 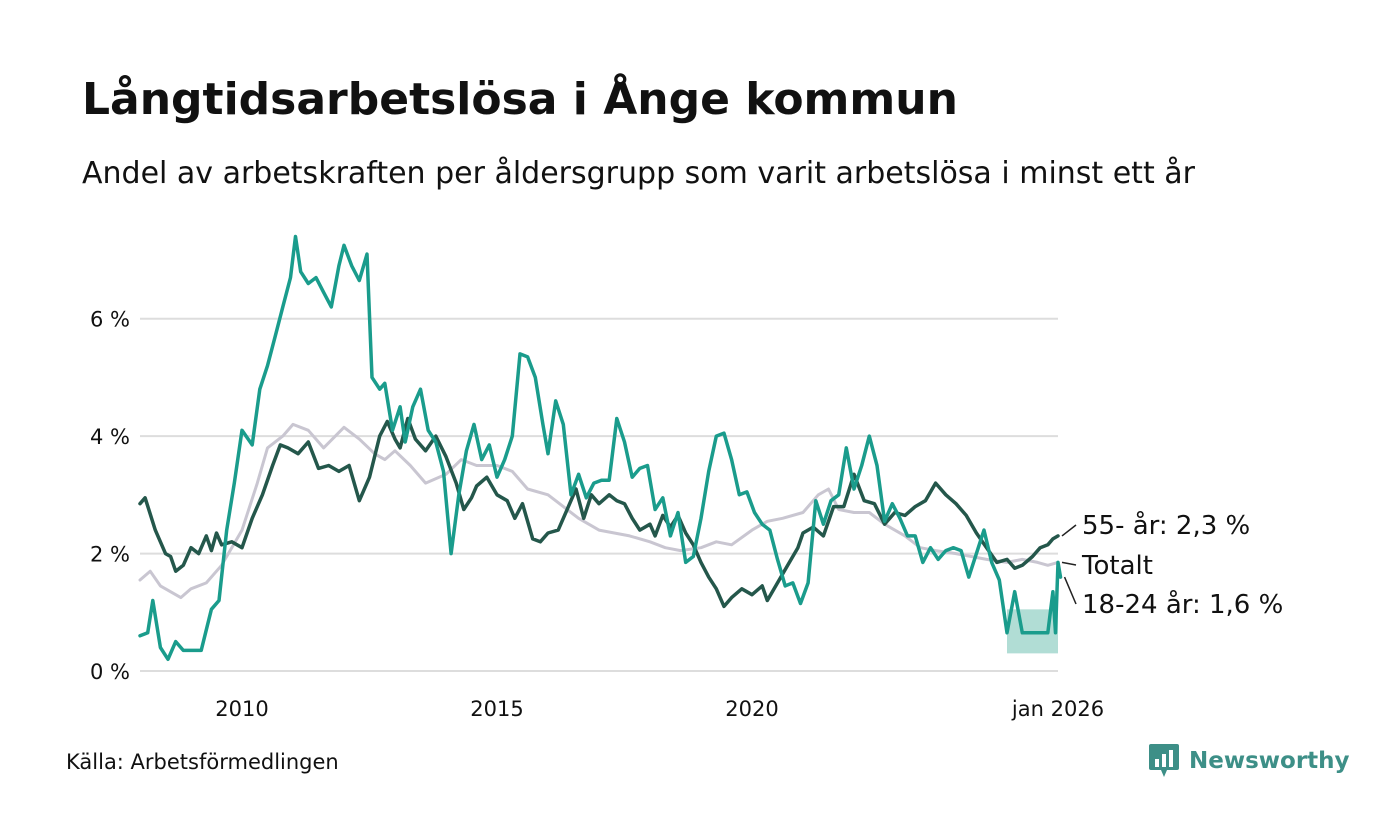 What do you see at coordinates (110, 320) in the screenshot?
I see `y-tick-label: 6 %` at bounding box center [110, 320].